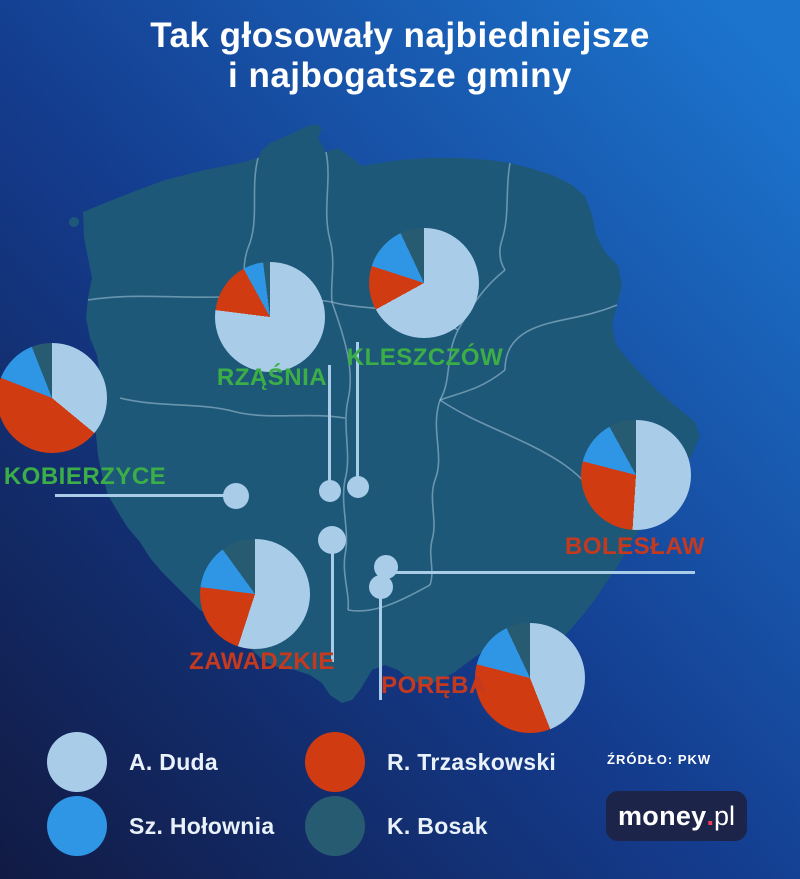 This screenshot has width=800, height=879. I want to click on legend-label-trzaskowski: R. Trzaskowski, so click(472, 761).